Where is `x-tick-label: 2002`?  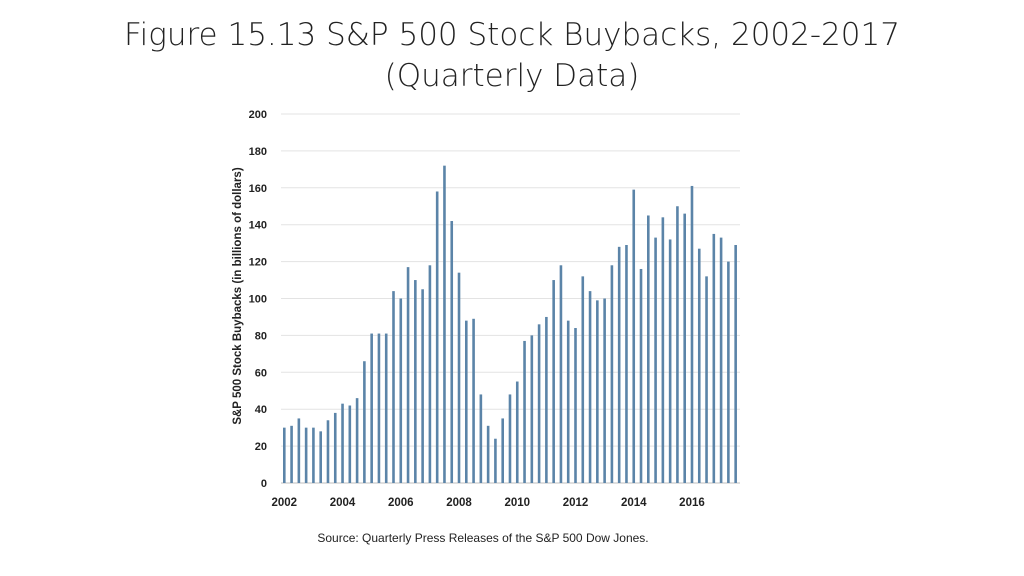
x-tick-label: 2002 is located at coordinates (285, 503).